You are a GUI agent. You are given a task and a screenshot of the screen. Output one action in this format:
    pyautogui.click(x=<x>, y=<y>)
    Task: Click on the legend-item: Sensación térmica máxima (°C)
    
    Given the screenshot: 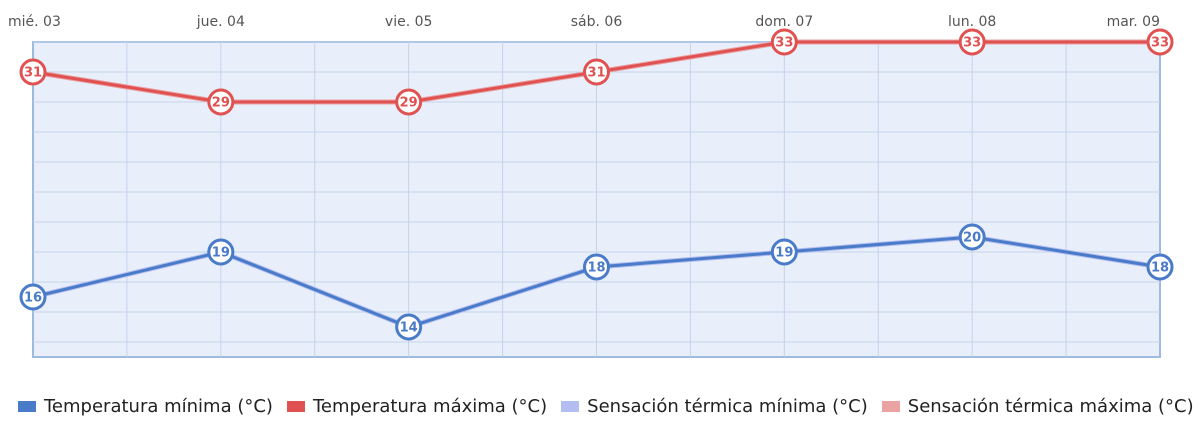 What is the action you would take?
    pyautogui.click(x=1037, y=406)
    